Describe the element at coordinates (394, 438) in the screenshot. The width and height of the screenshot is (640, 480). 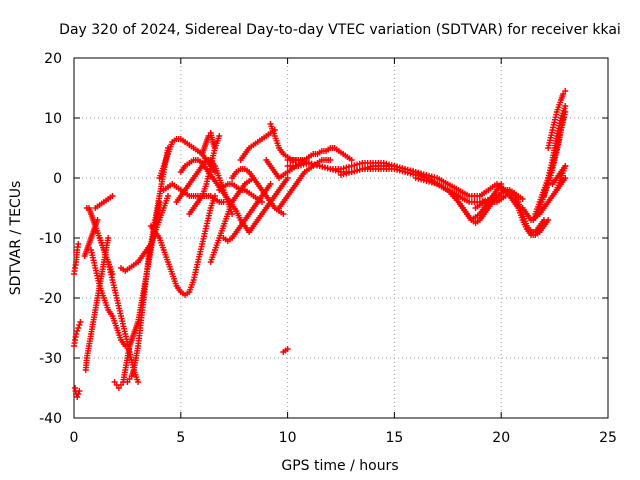
I see `x-tick-label: 15` at that location.